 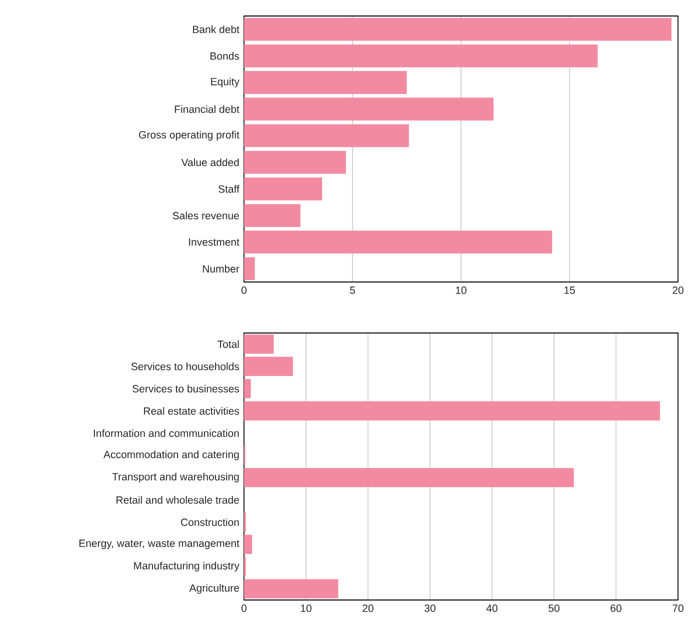 I want to click on x-tick-label: 60, so click(x=616, y=608).